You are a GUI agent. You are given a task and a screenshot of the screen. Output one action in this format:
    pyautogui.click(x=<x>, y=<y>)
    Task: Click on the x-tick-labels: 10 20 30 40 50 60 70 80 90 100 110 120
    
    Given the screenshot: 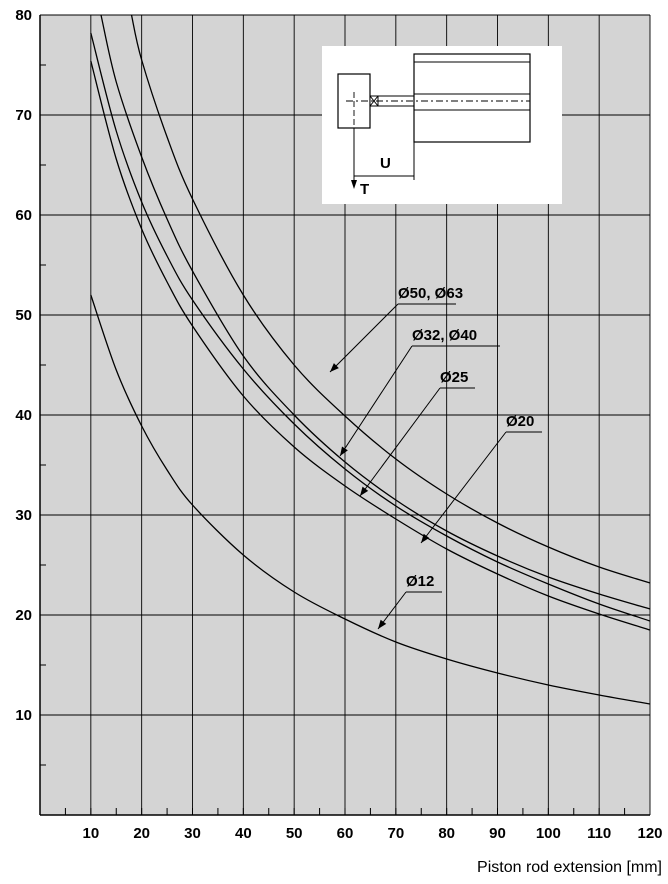 What is the action you would take?
    pyautogui.click(x=372, y=833)
    